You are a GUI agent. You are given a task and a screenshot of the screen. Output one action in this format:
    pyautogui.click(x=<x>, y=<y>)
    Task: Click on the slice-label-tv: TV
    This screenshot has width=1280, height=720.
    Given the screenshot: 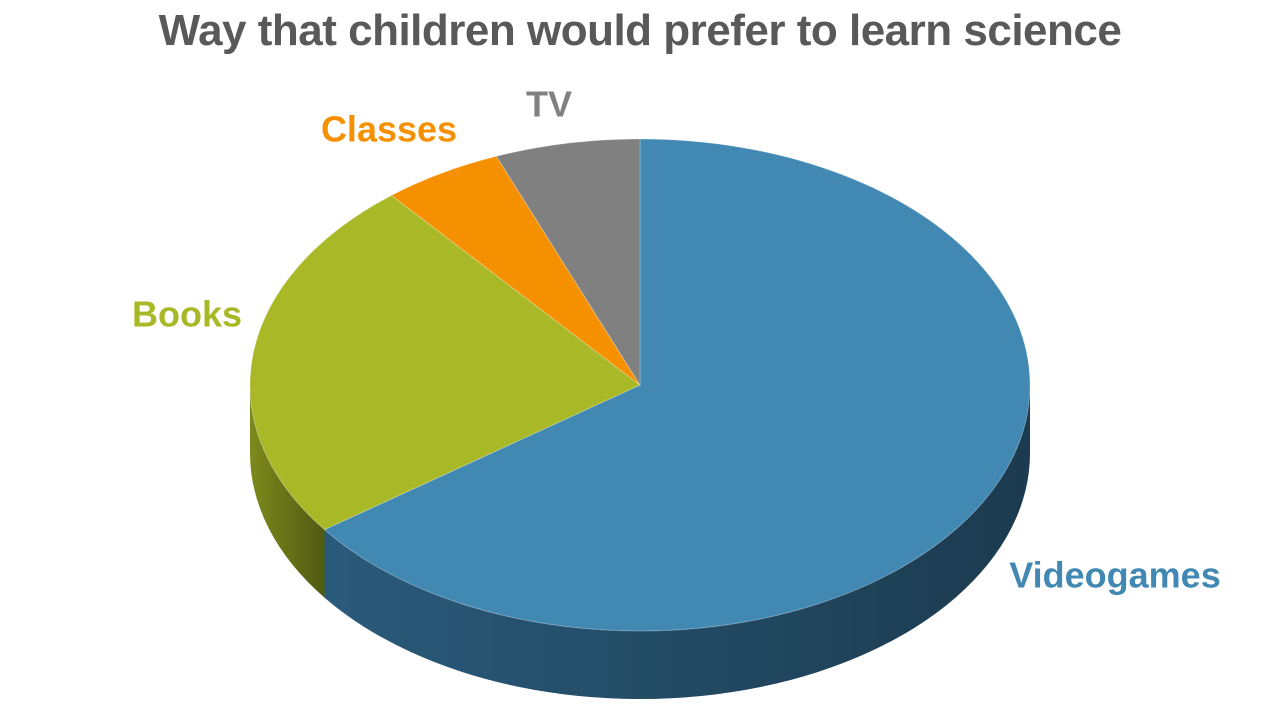 What is the action you would take?
    pyautogui.click(x=549, y=104)
    